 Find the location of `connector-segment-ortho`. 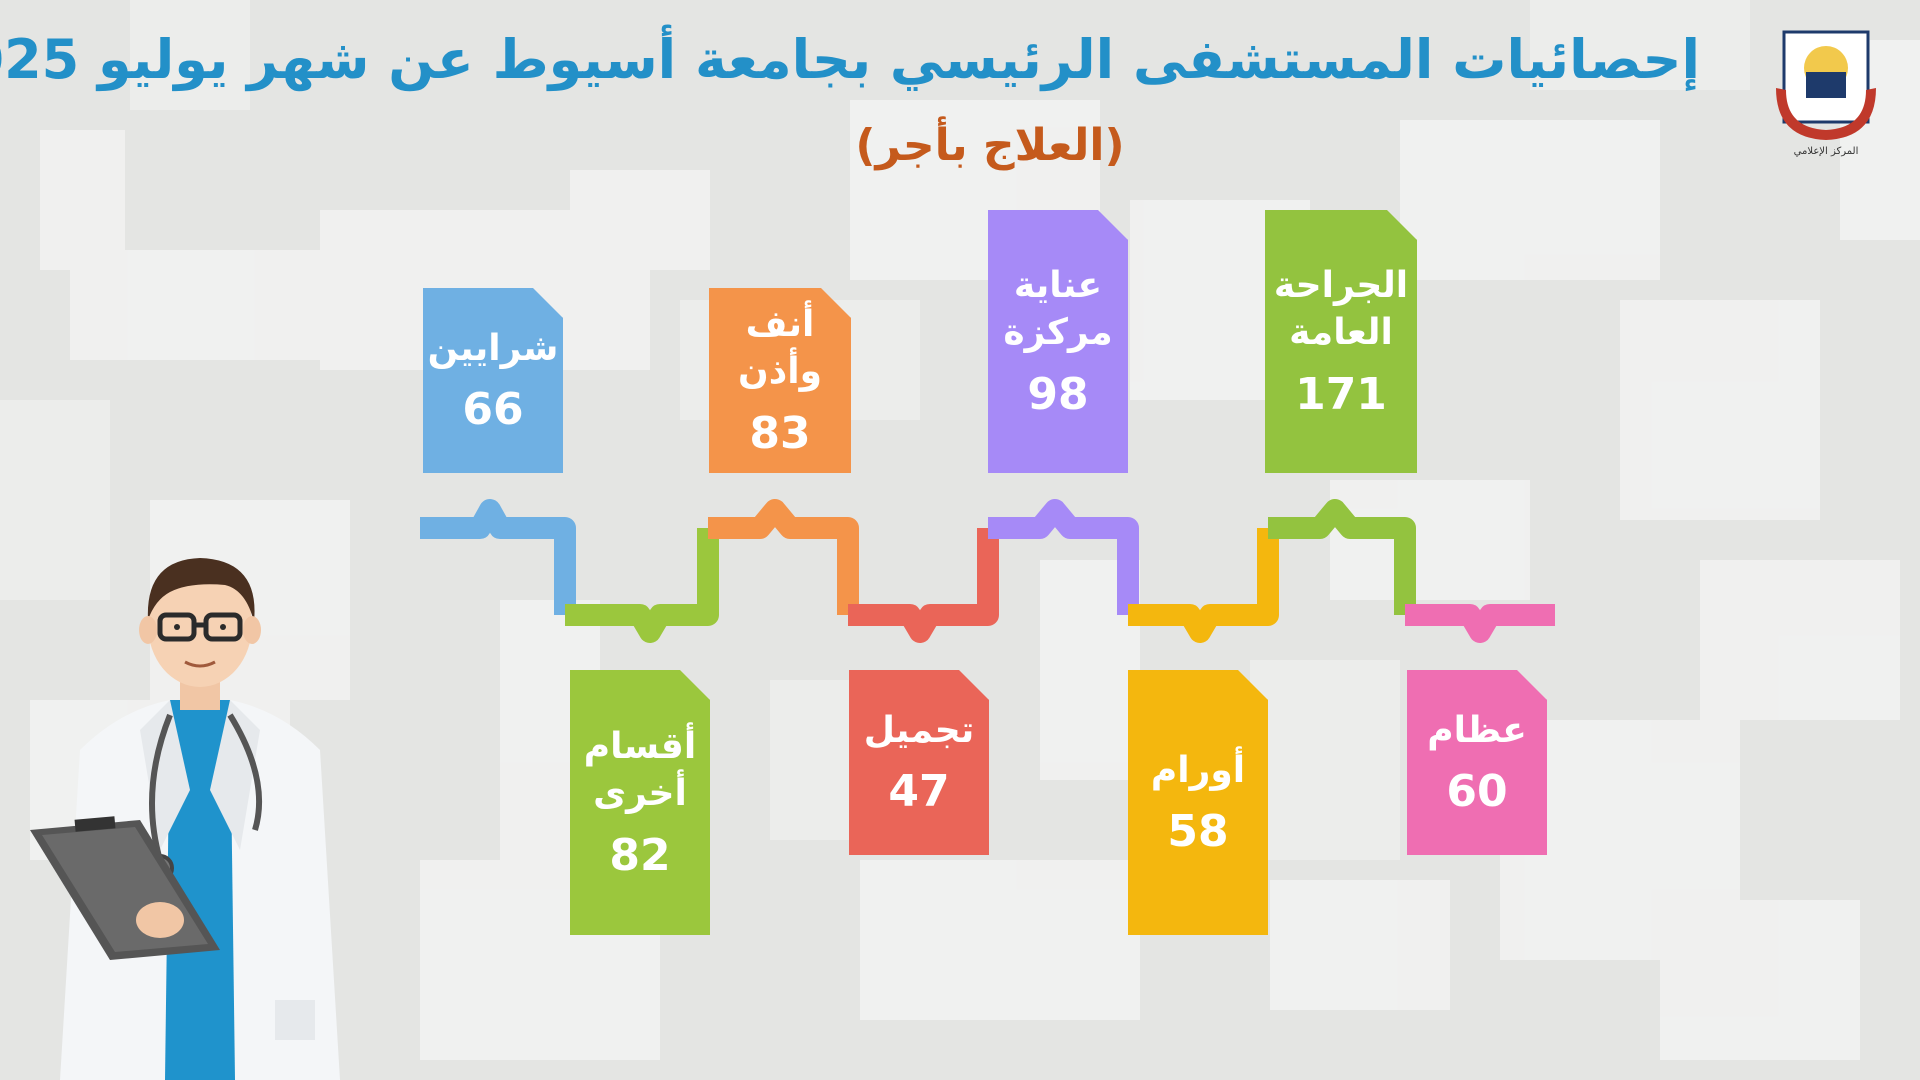

connector-segment-ortho is located at coordinates (1480, 623).